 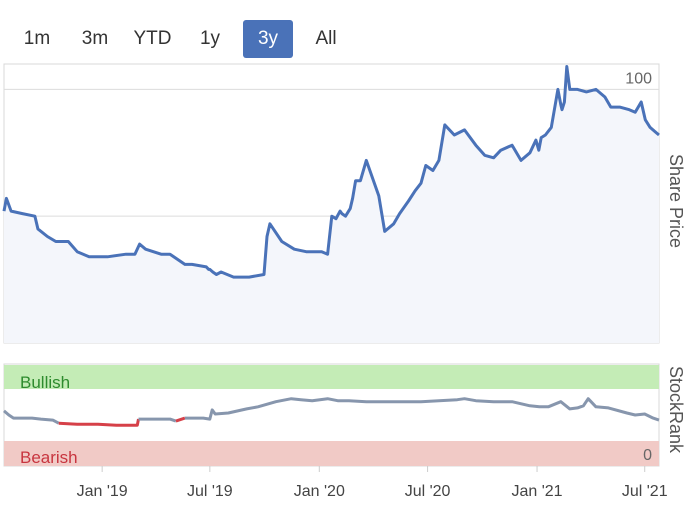 I want to click on bullish-band, so click(x=331, y=377).